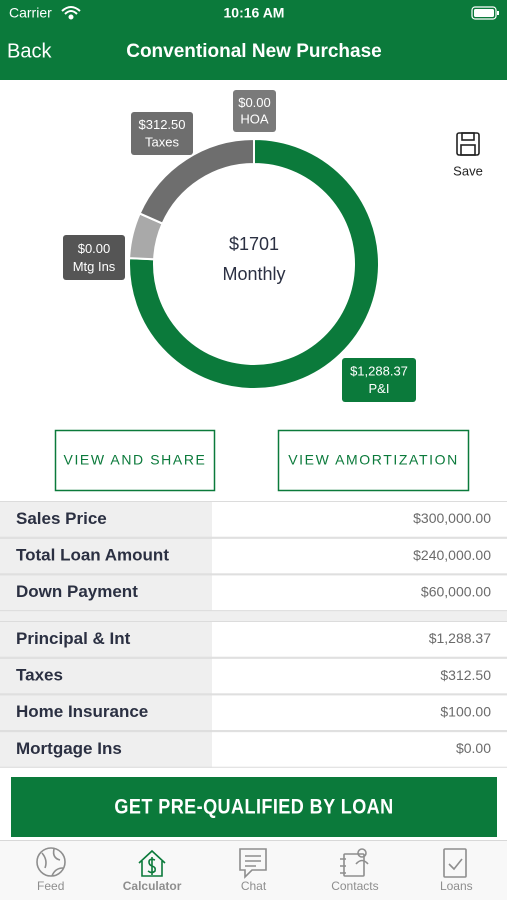 This screenshot has height=900, width=507. I want to click on view-share-button, so click(135, 460).